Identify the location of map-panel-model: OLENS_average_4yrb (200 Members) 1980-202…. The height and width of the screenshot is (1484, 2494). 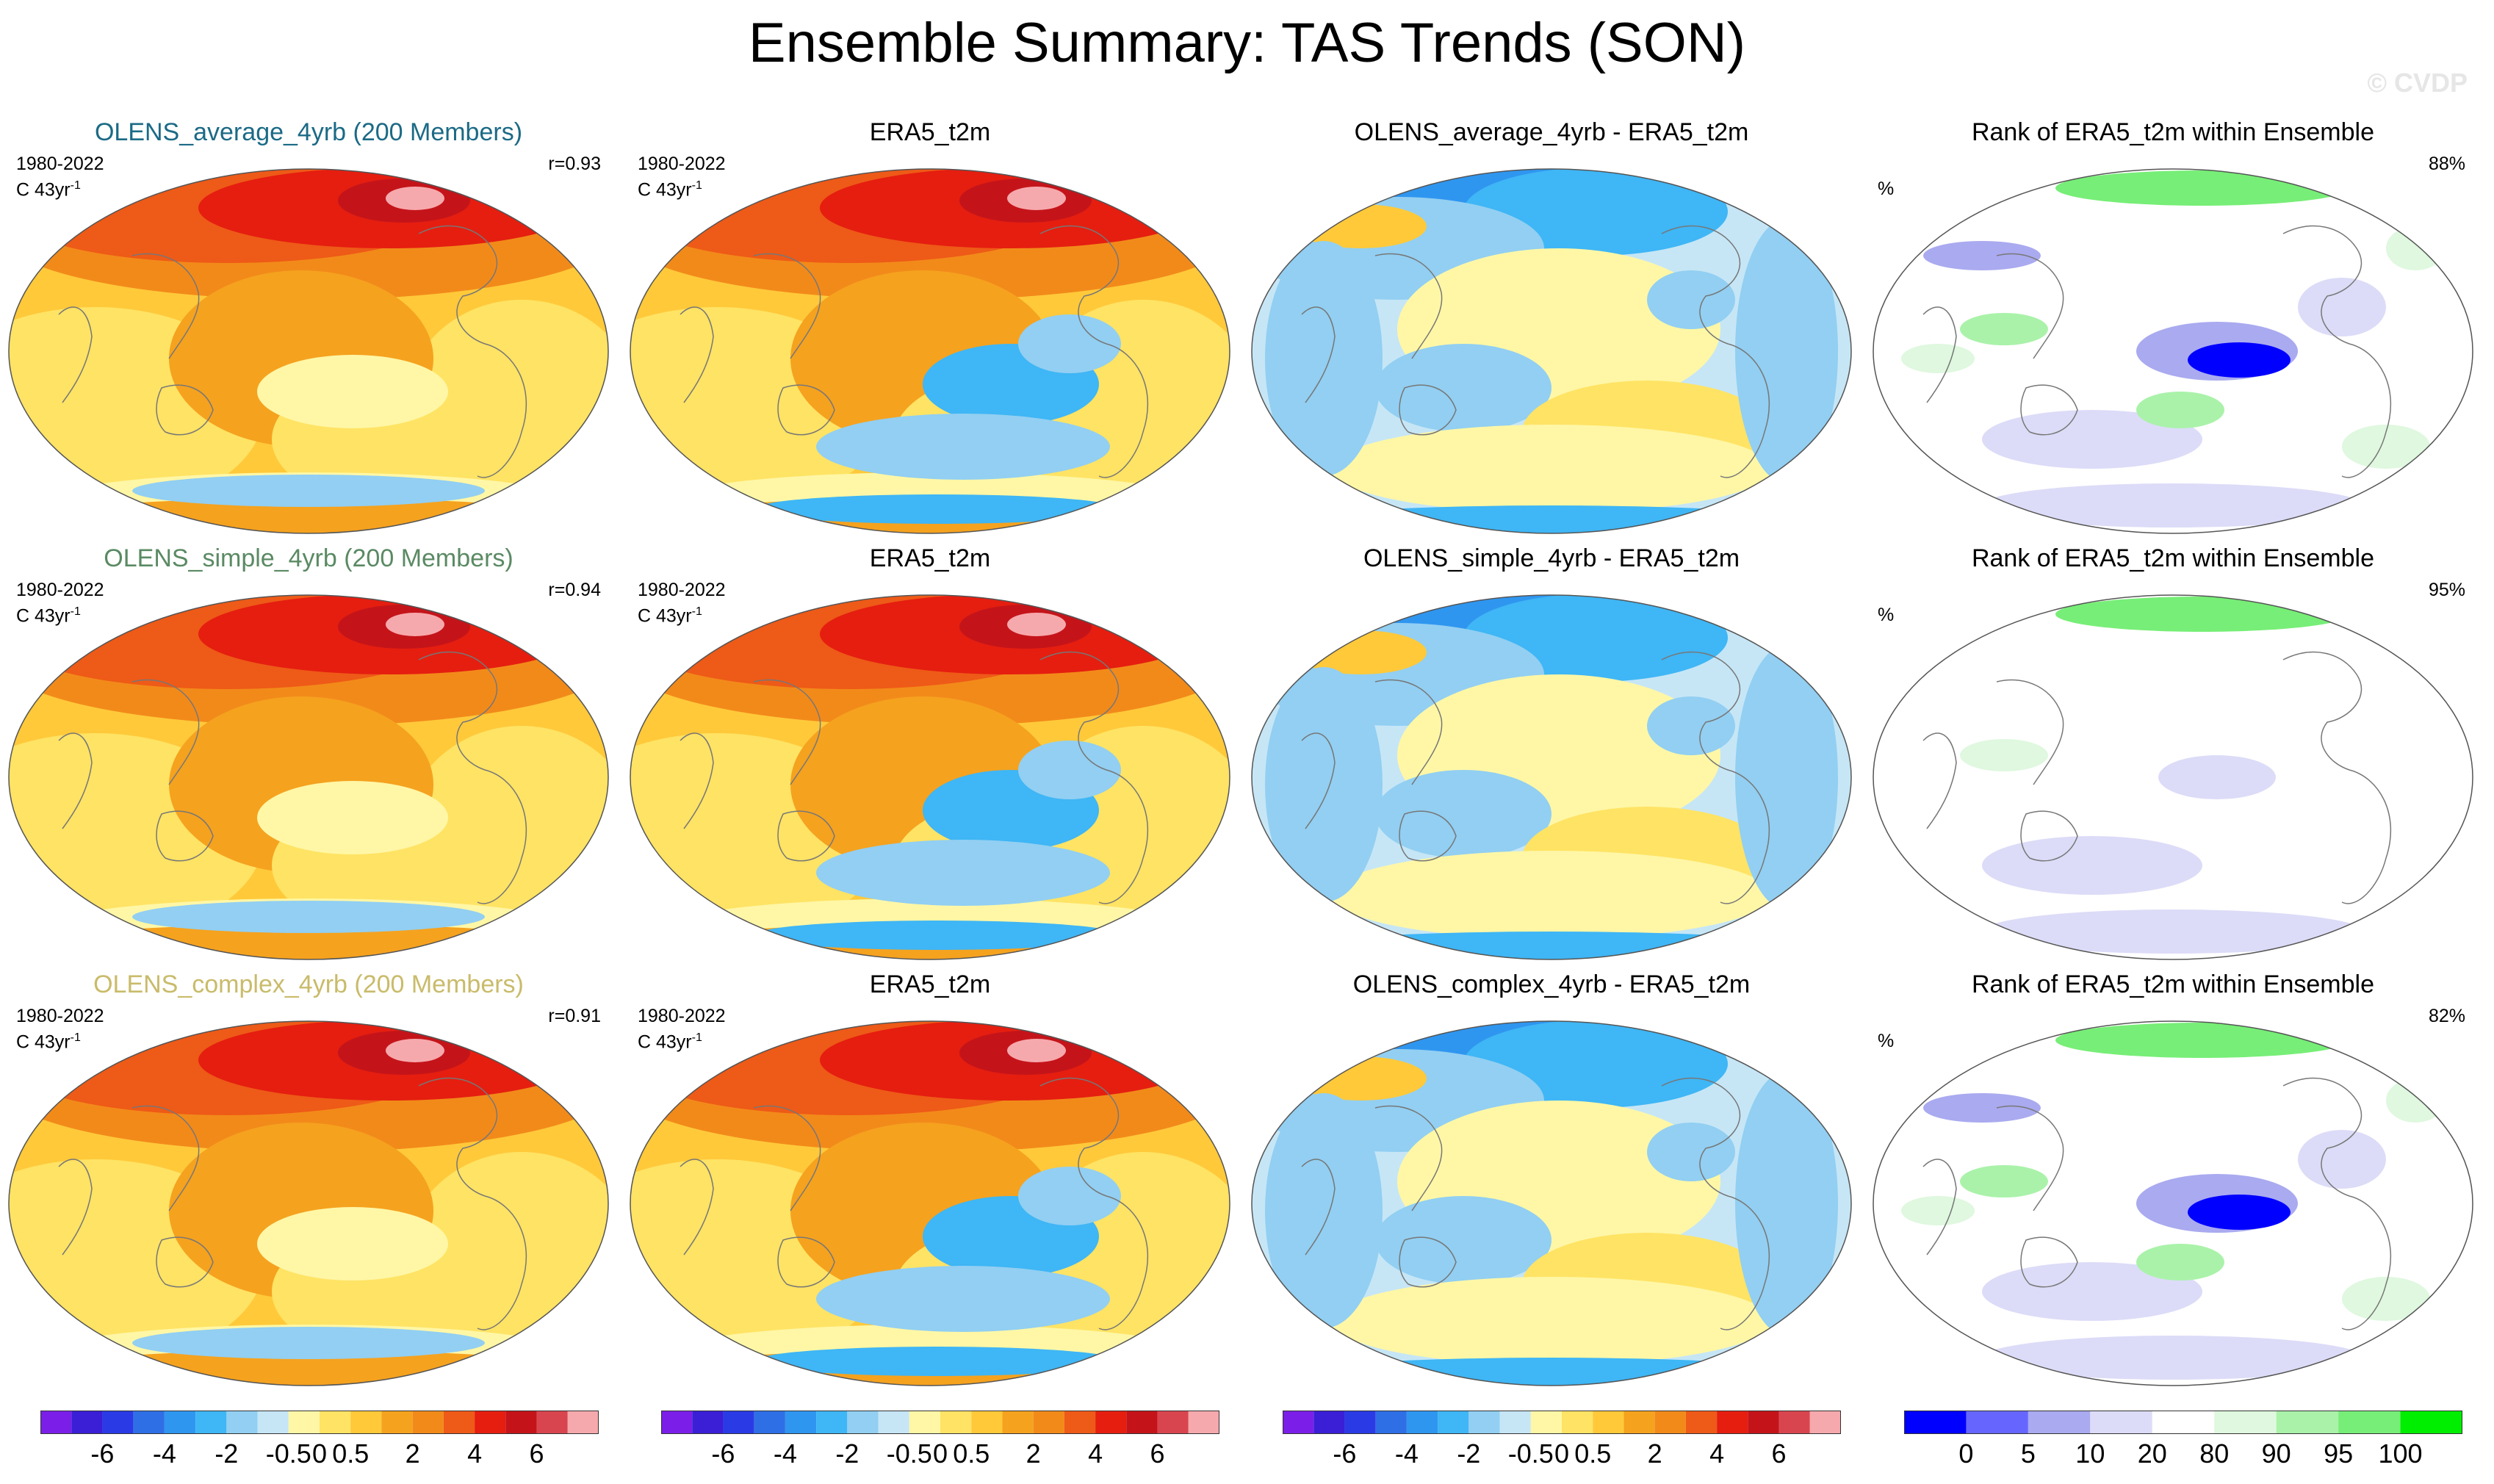
(308, 331).